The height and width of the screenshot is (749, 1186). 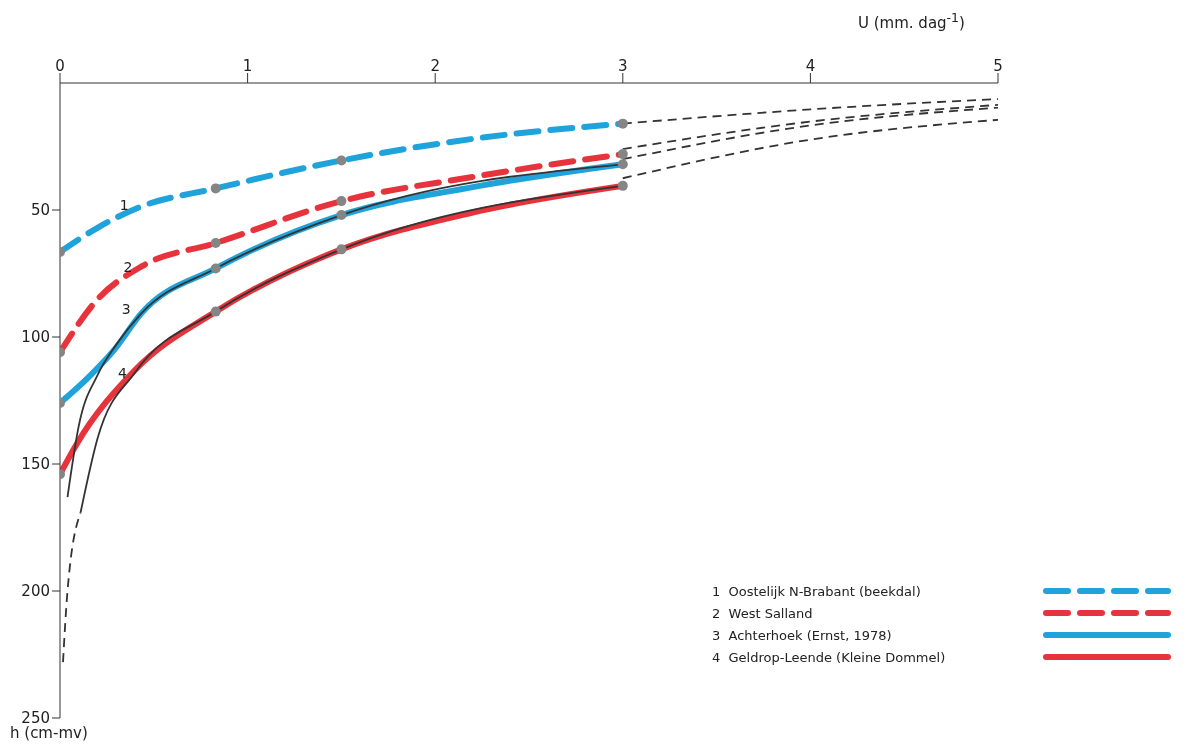 I want to click on y-tick-label: 50, so click(x=40, y=210).